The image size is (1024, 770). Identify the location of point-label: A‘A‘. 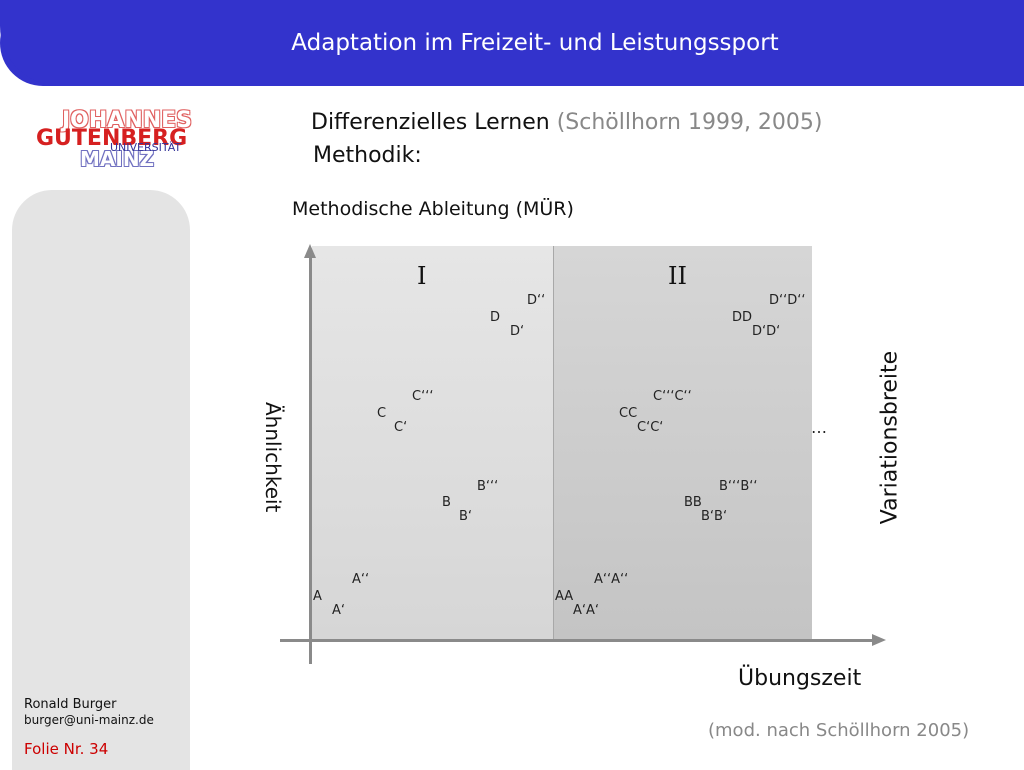
(586, 610).